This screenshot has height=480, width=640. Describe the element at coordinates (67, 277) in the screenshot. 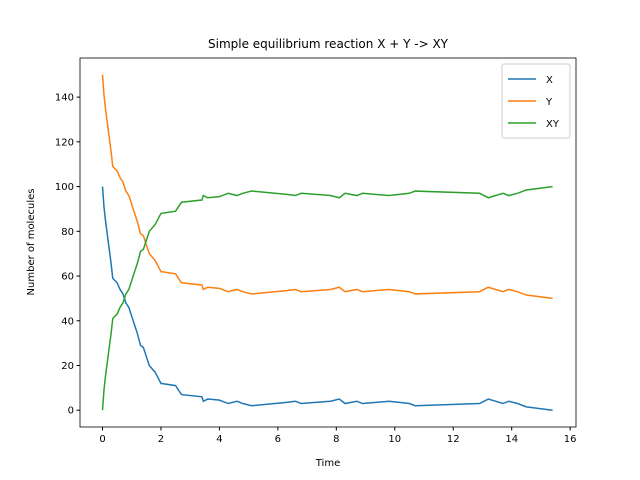

I see `y-tick-label: 60` at that location.